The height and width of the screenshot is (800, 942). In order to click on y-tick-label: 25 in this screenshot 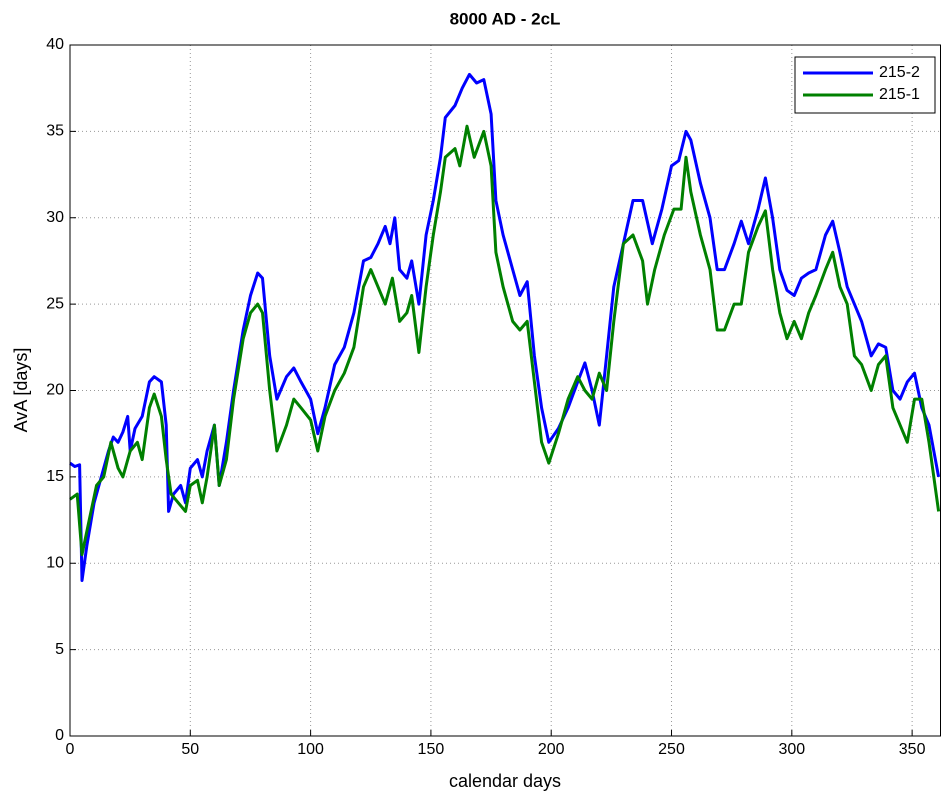, I will do `click(55, 303)`.